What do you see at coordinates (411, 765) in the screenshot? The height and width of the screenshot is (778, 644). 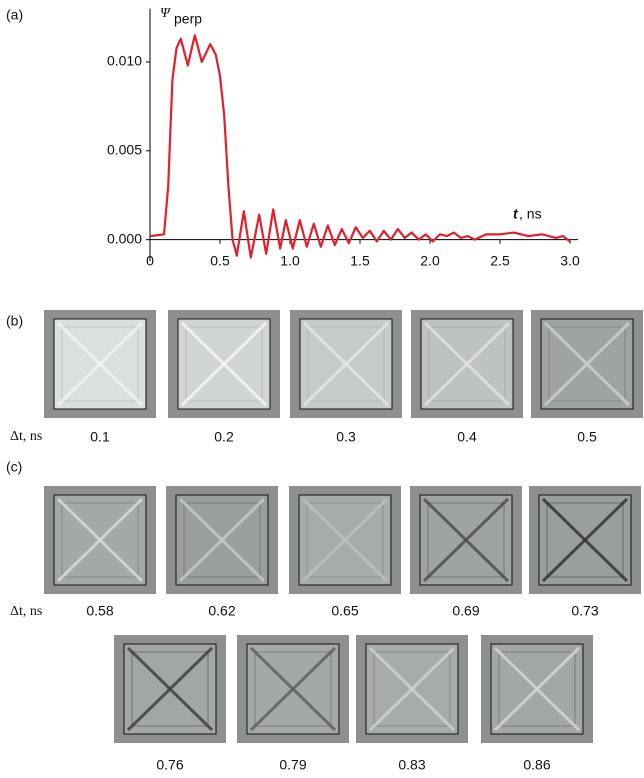 I see `tile-label: 0.83` at bounding box center [411, 765].